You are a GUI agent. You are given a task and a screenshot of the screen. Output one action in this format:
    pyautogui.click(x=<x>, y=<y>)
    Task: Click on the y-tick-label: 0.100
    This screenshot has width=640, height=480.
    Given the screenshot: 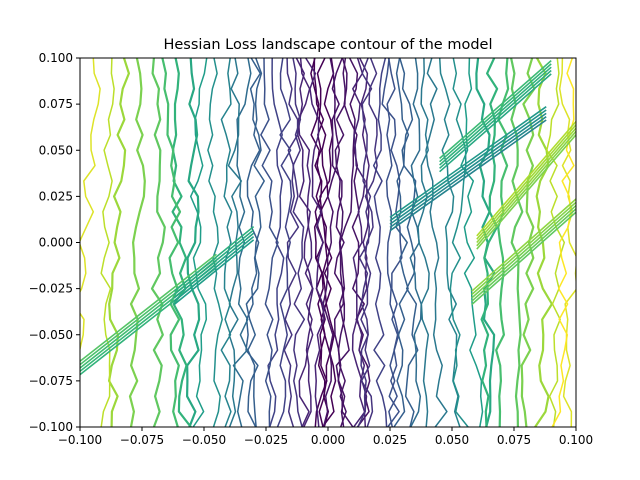 What is the action you would take?
    pyautogui.click(x=56, y=58)
    